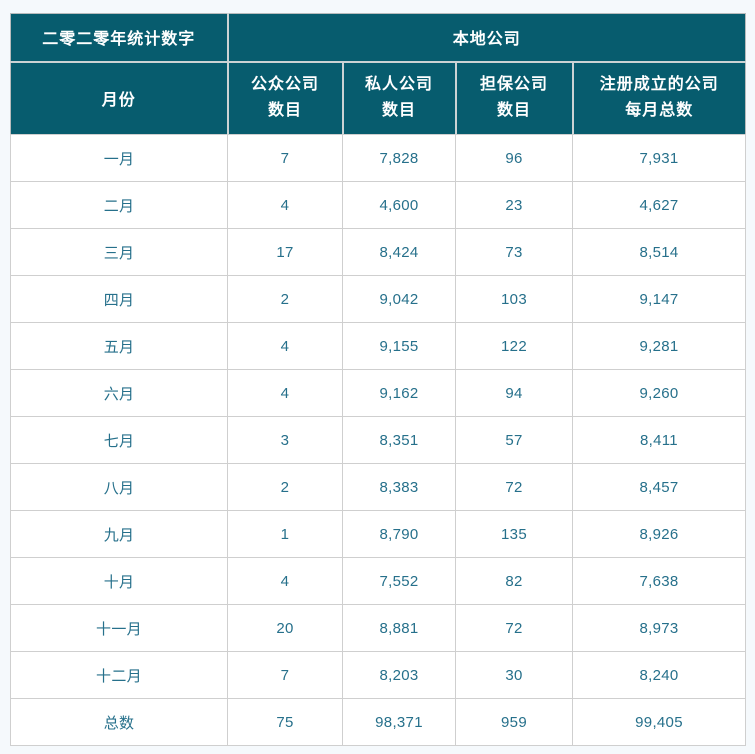 This screenshot has width=755, height=754. Describe the element at coordinates (514, 534) in the screenshot. I see `value-cell: 135` at that location.